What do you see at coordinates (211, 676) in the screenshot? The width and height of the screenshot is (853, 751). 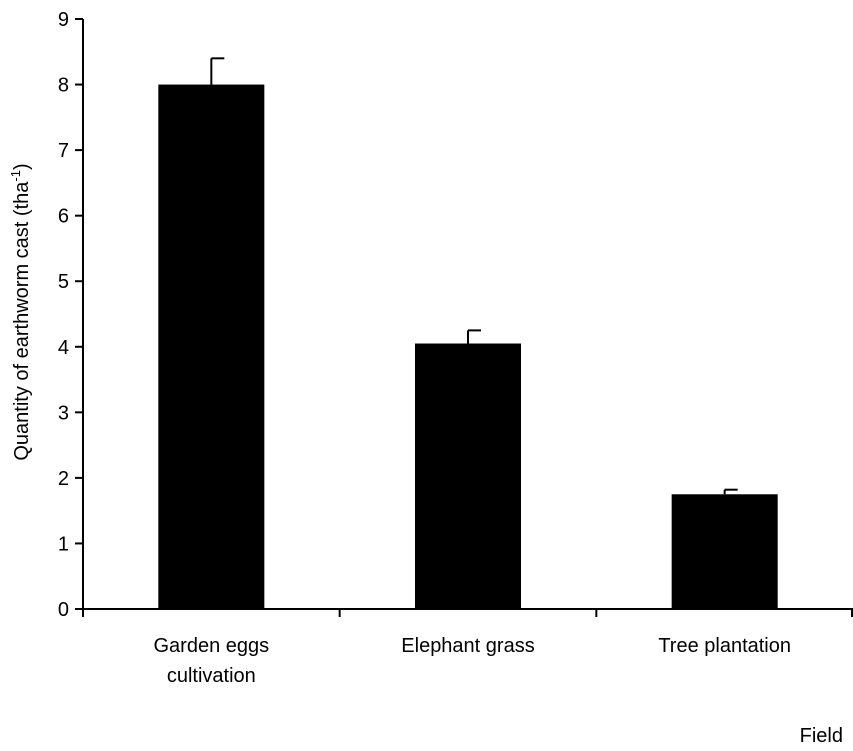 I see `x-category-label: cultivation` at bounding box center [211, 676].